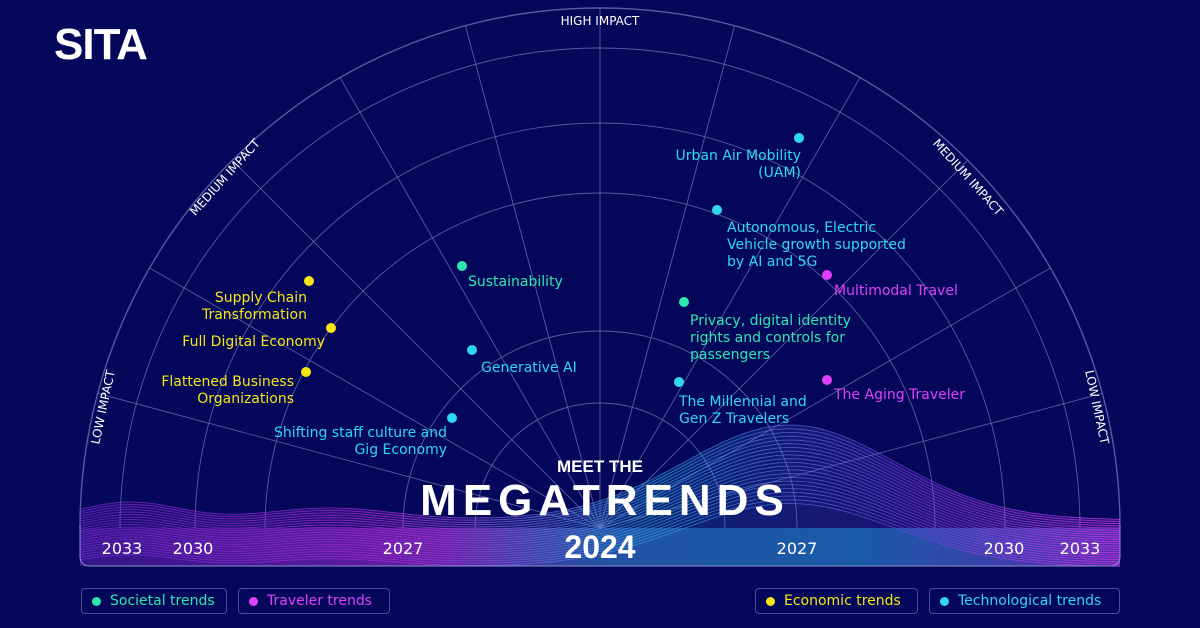  What do you see at coordinates (1097, 407) in the screenshot?
I see `impact-label-low-right: LOW IMPACT` at bounding box center [1097, 407].